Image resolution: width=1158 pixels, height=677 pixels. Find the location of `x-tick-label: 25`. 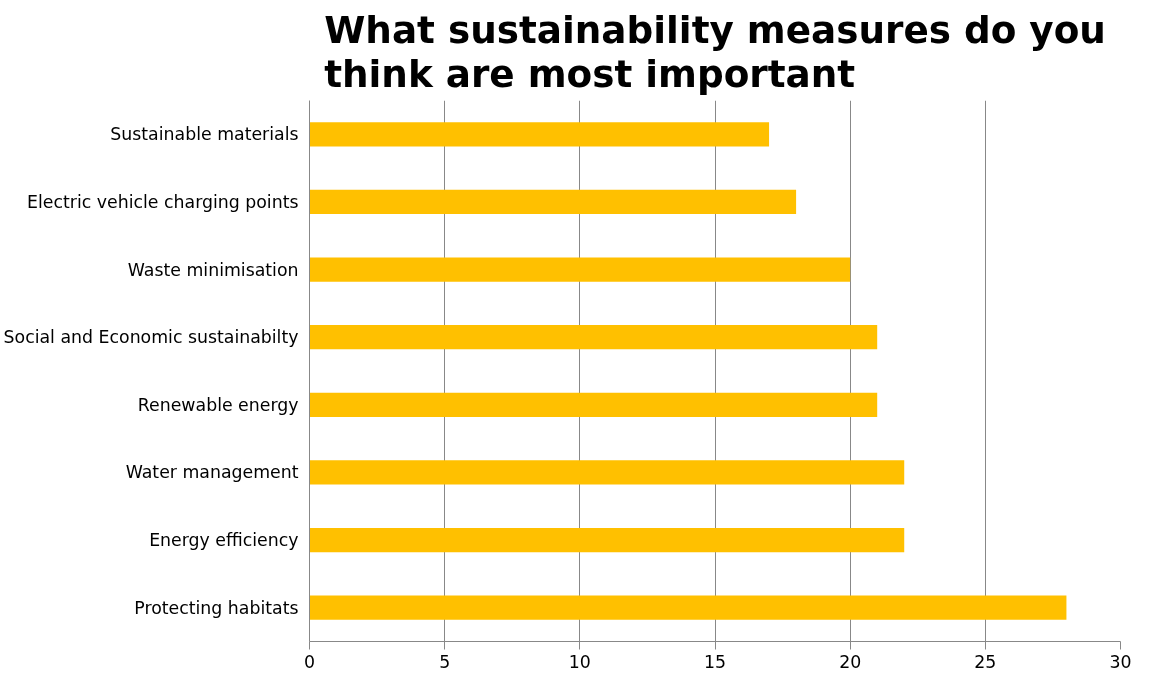

x-tick-label: 25 is located at coordinates (985, 661).